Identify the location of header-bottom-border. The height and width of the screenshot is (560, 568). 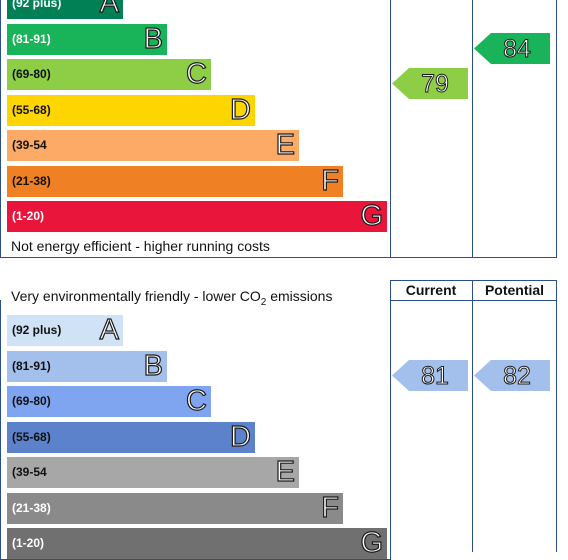
(473, 300).